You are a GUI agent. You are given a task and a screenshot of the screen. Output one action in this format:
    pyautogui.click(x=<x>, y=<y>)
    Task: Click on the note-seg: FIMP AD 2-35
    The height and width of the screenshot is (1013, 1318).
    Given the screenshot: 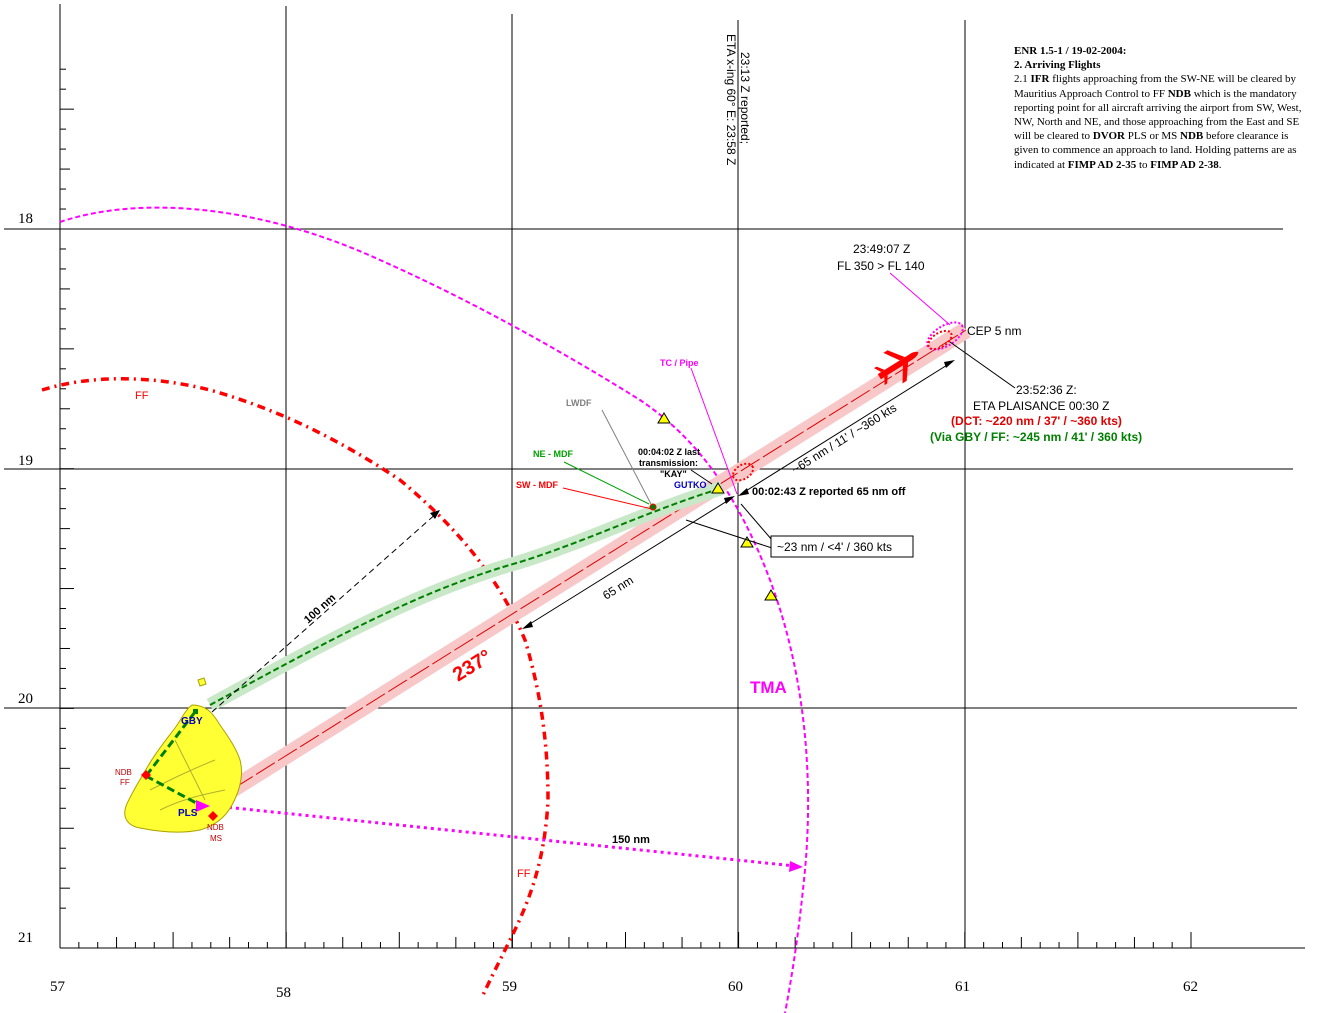 What is the action you would take?
    pyautogui.click(x=1102, y=164)
    